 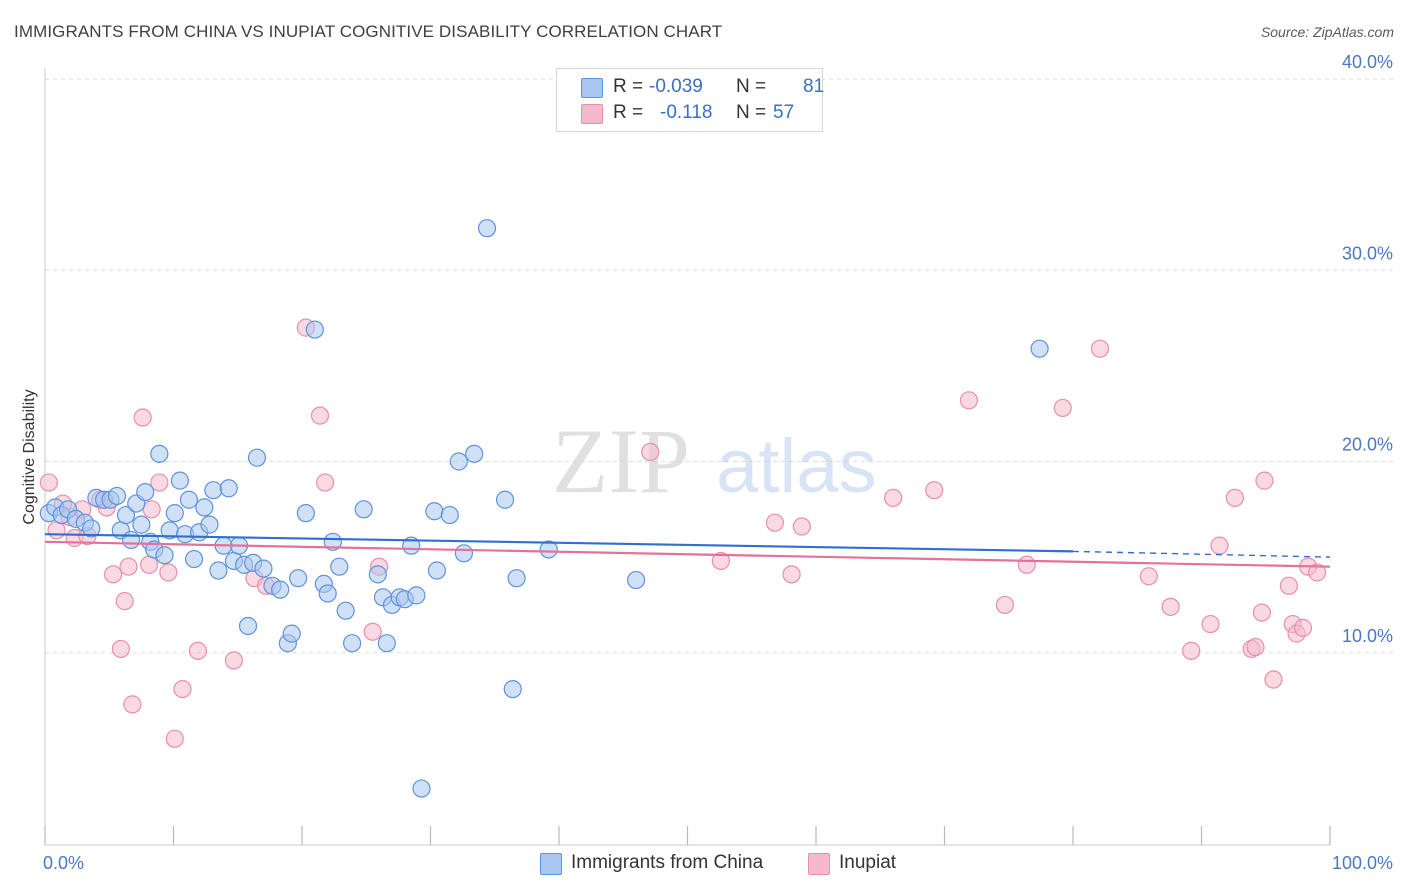 I want to click on inupiat-trend-line, so click(x=687, y=554).